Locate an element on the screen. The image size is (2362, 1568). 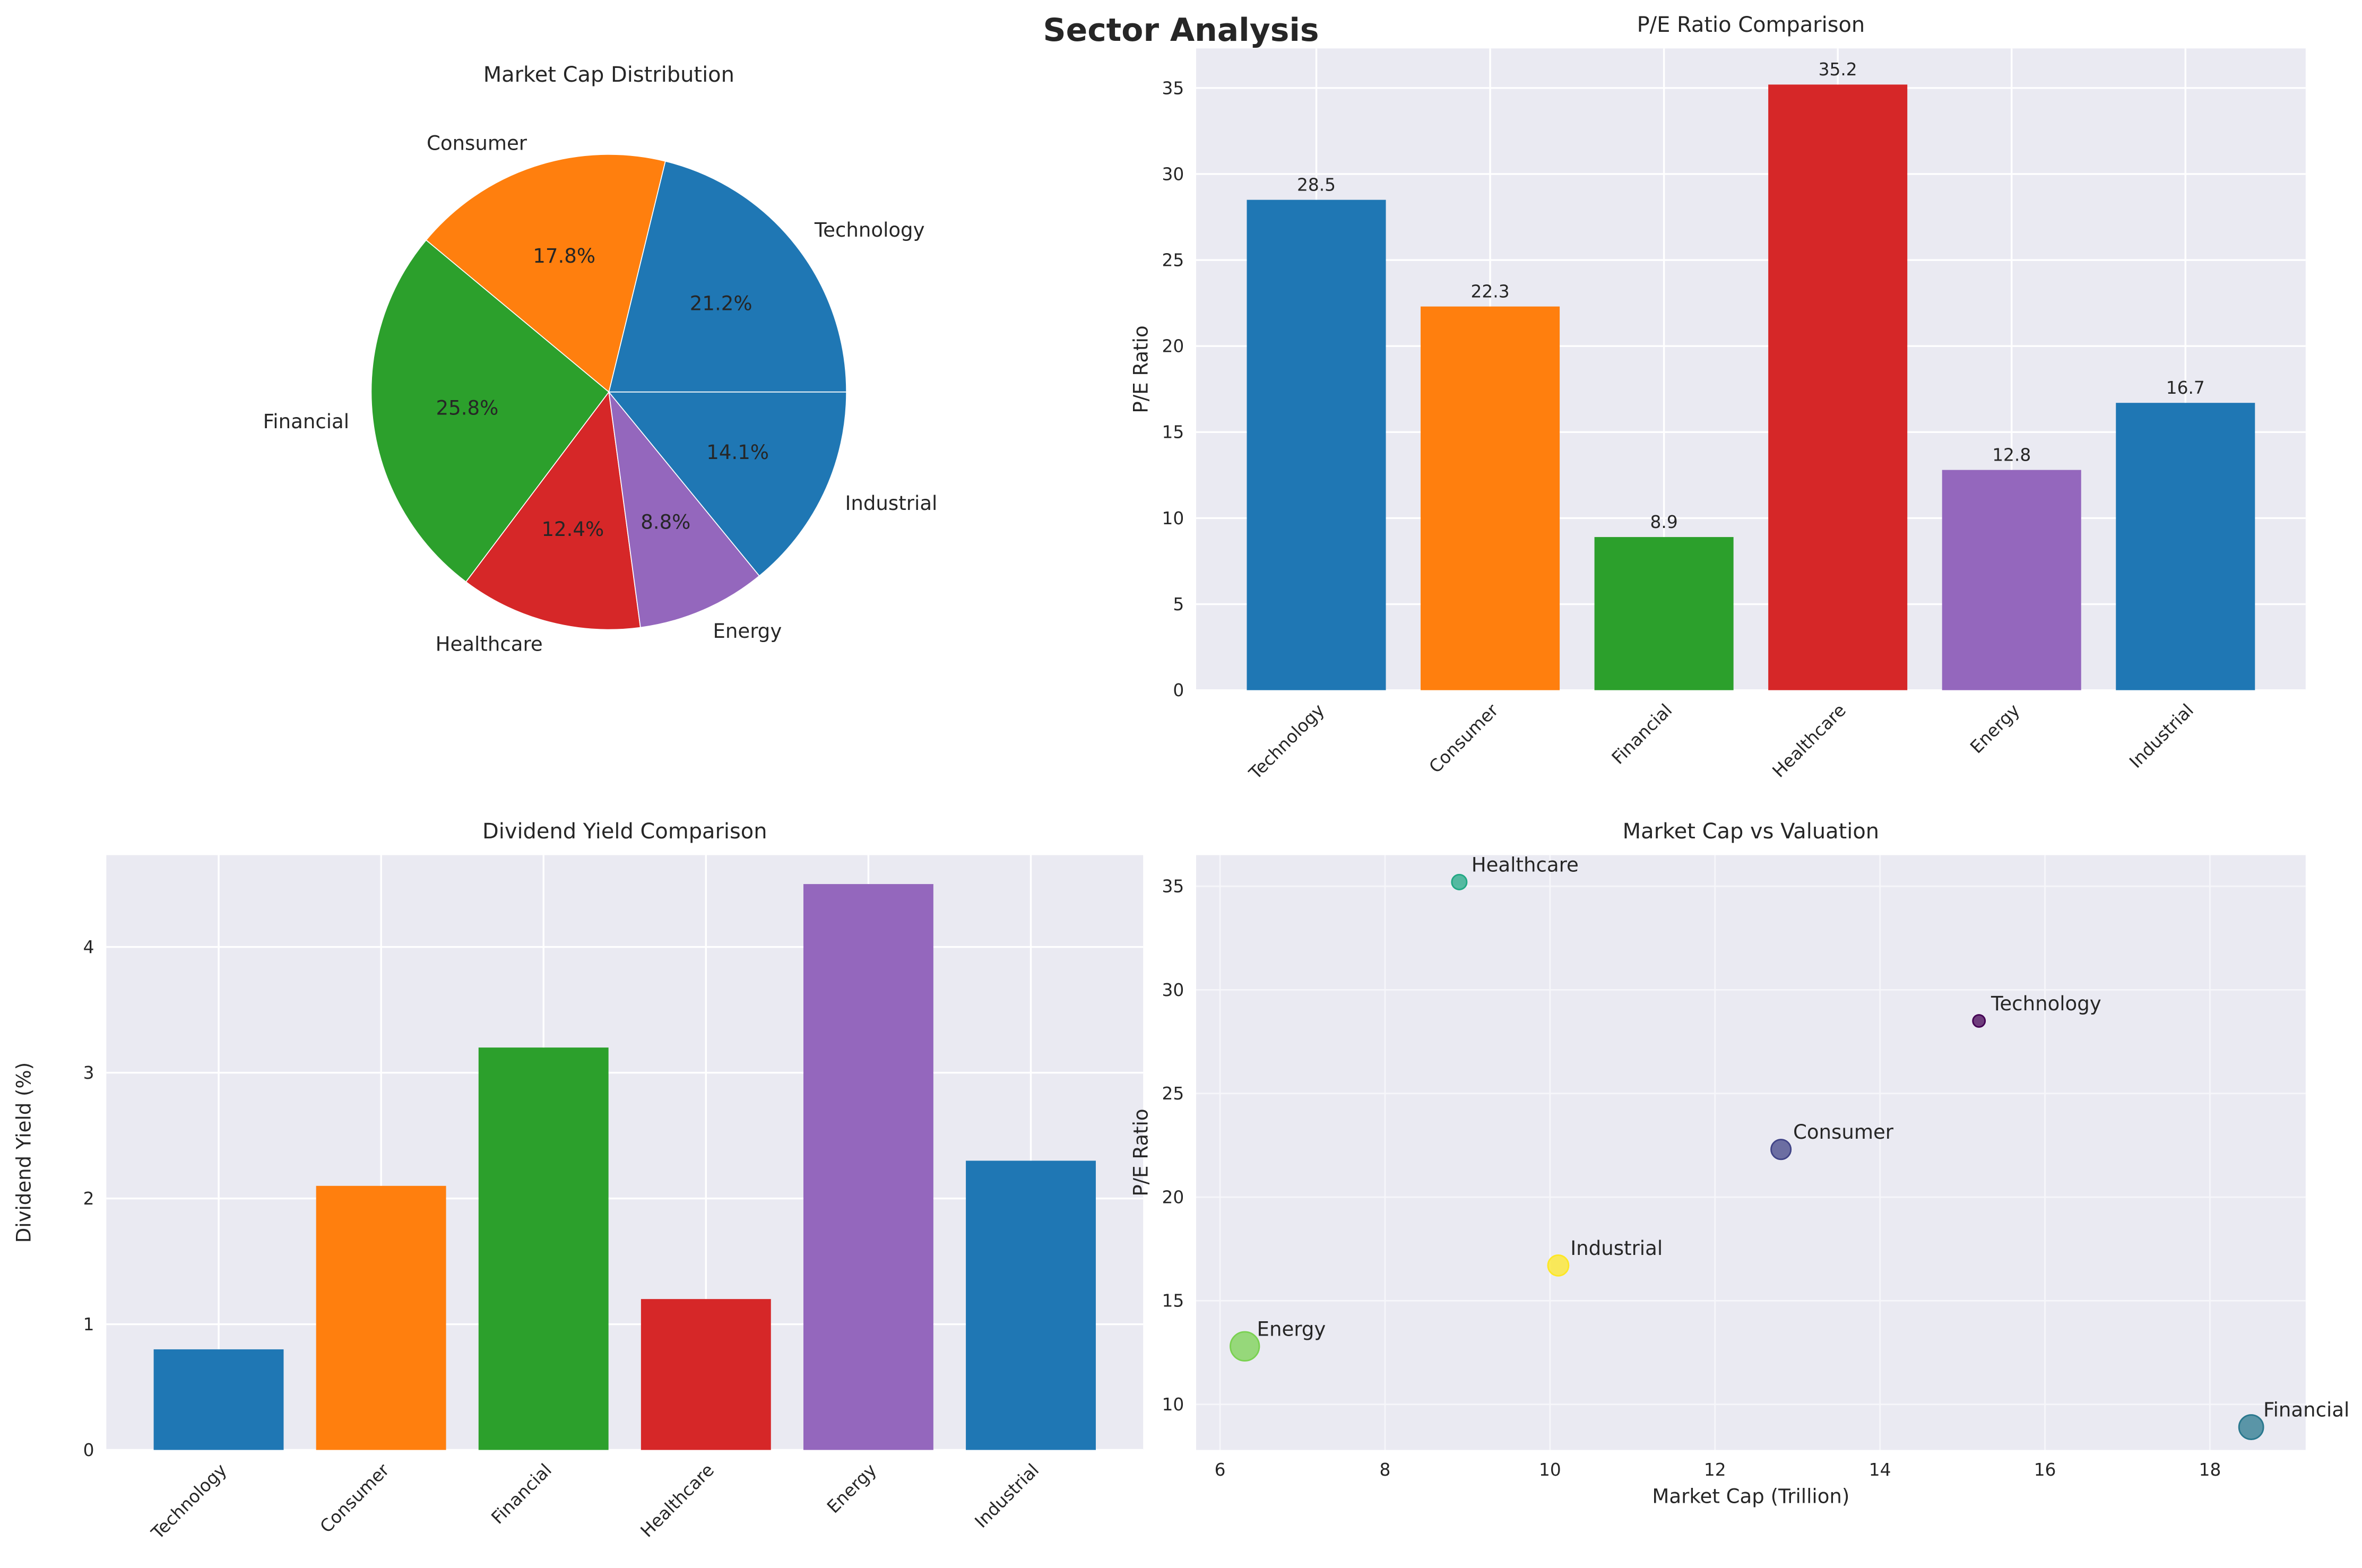
x-tick-label: 6 is located at coordinates (1220, 1470).